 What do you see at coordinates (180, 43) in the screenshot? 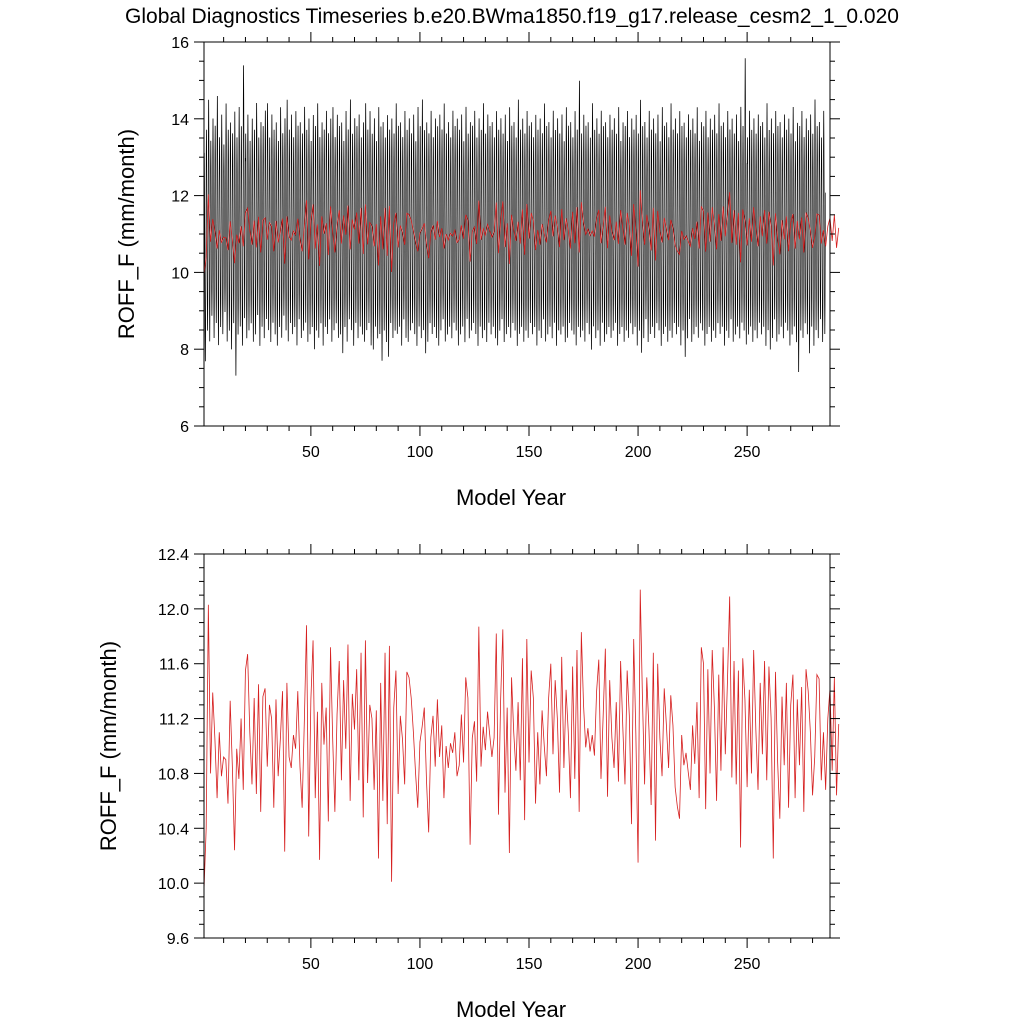
I see `top-y-tick-label: 16` at bounding box center [180, 43].